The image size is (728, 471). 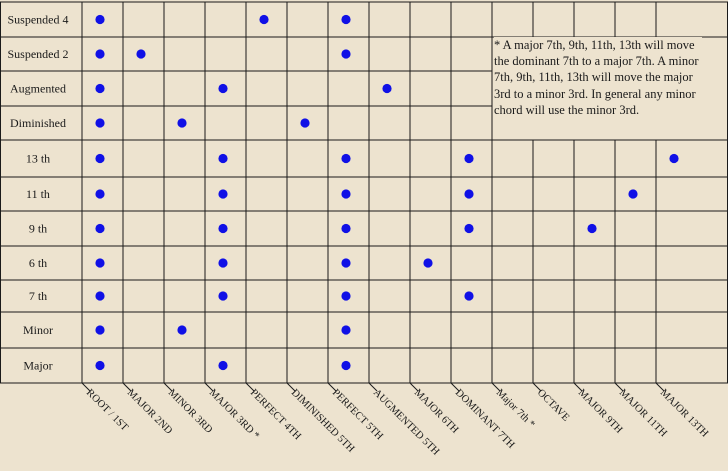 I want to click on row-label: Augmented, so click(x=38, y=89).